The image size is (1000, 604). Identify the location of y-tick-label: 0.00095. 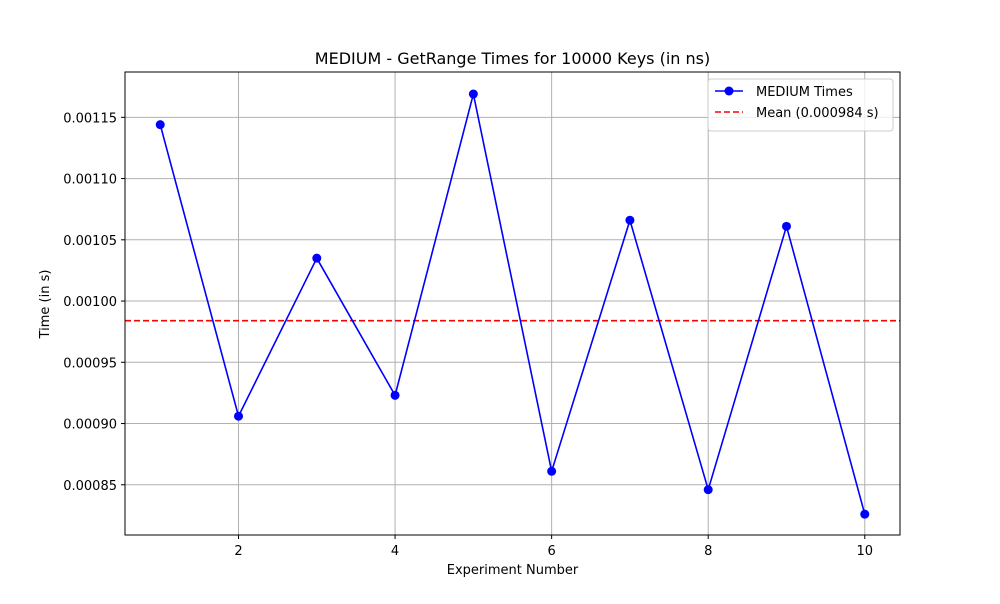
(90, 363).